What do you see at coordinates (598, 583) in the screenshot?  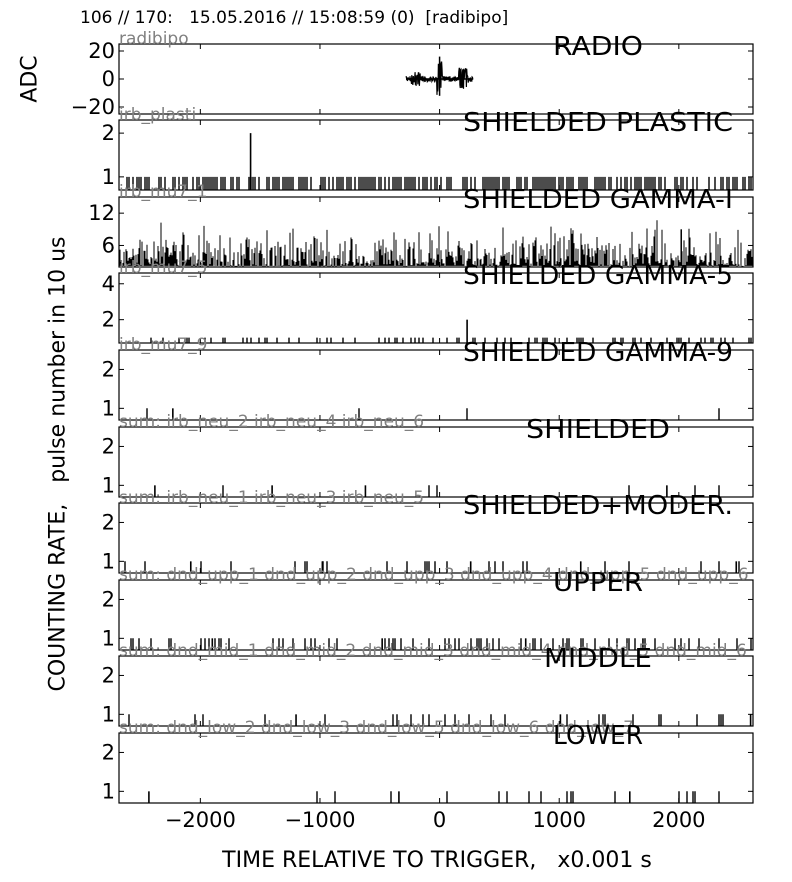 I see `panel-title: UPPER` at bounding box center [598, 583].